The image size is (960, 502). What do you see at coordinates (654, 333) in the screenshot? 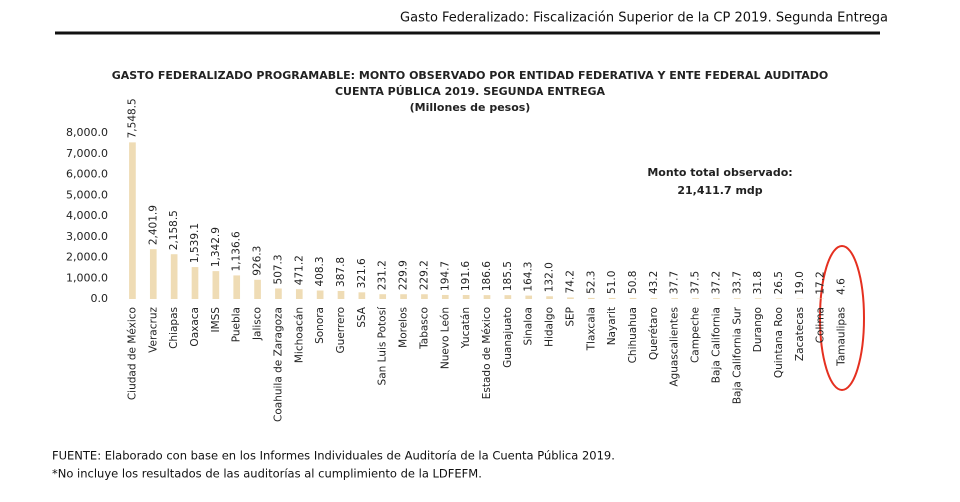
I see `x-tick-label: Querétaro` at bounding box center [654, 333].